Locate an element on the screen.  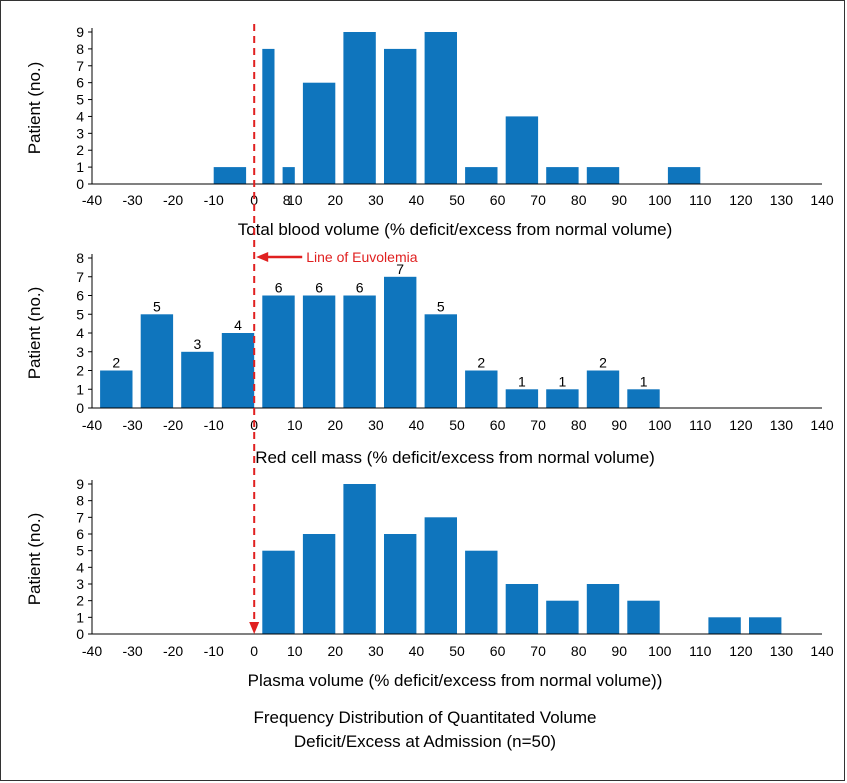
x-tick-label: 120 is located at coordinates (741, 200).